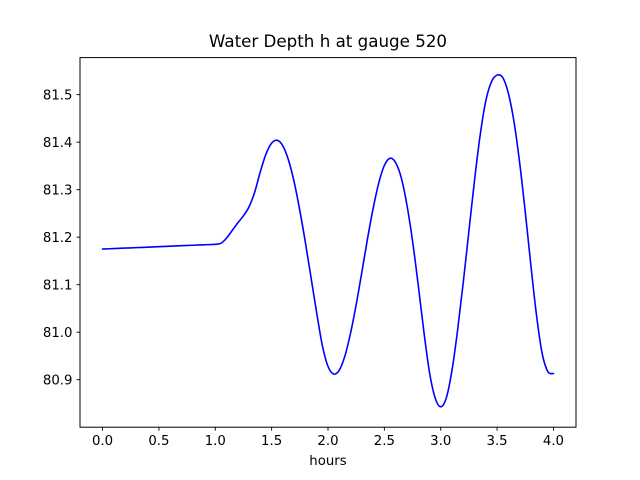 The width and height of the screenshot is (640, 480). I want to click on x-tick-label: 2.0, so click(327, 441).